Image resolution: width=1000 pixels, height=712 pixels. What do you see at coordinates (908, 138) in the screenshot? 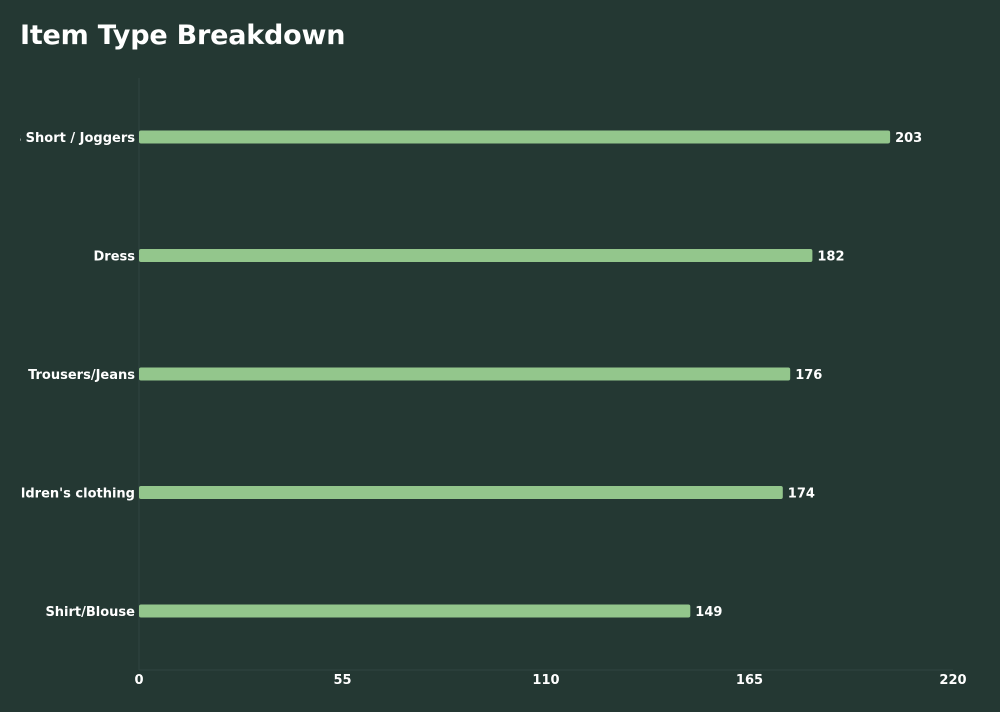
I see `value-label: 203` at bounding box center [908, 138].